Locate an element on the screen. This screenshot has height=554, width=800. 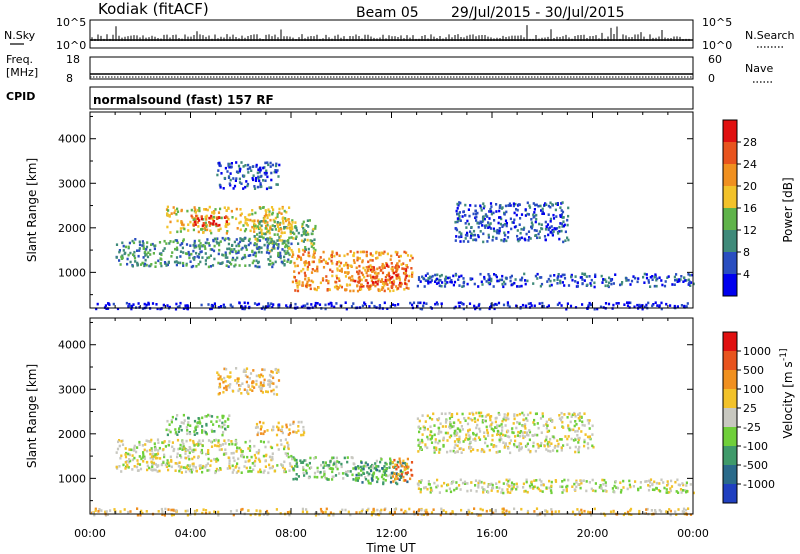
colorbar-tick-label: -100 is located at coordinates (755, 446).